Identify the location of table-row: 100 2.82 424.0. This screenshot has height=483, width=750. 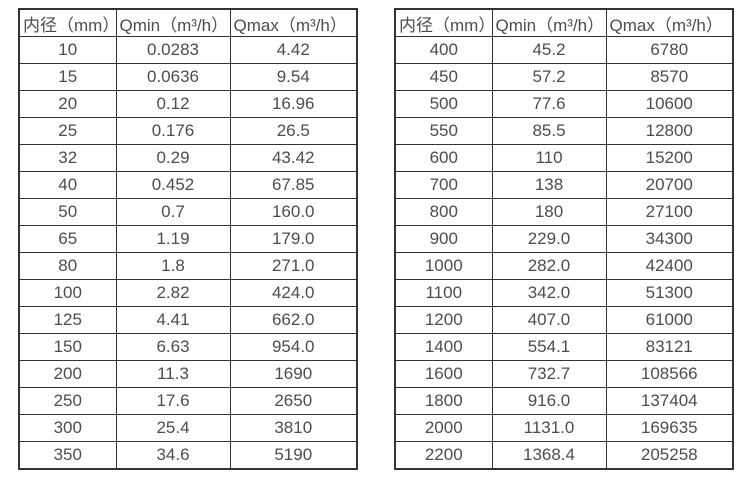
(188, 293).